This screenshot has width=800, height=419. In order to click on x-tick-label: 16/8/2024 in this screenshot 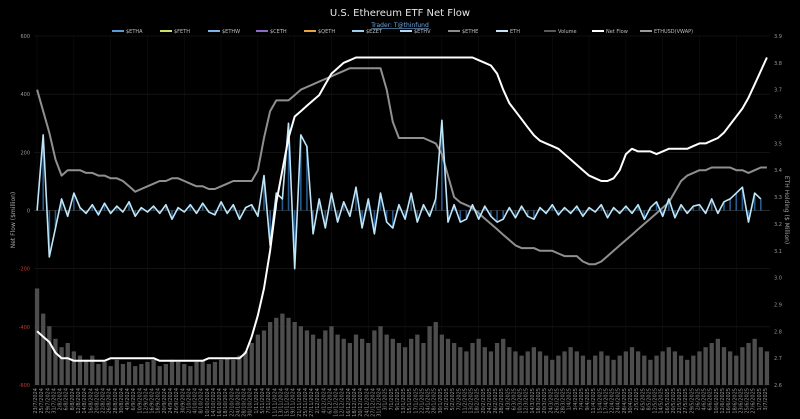, I will do `click(91, 401)`.